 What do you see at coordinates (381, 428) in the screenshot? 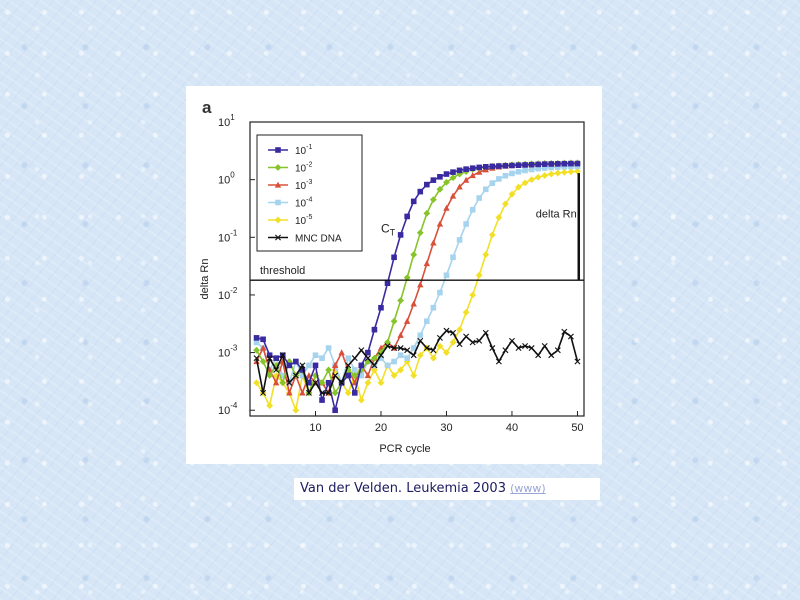
I see `x-tick-label: 20` at bounding box center [381, 428].